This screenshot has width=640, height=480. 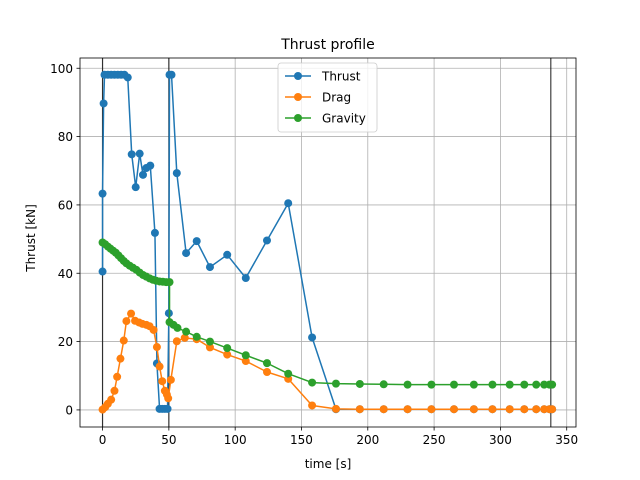 What do you see at coordinates (301, 440) in the screenshot?
I see `x-tick-label: 150` at bounding box center [301, 440].